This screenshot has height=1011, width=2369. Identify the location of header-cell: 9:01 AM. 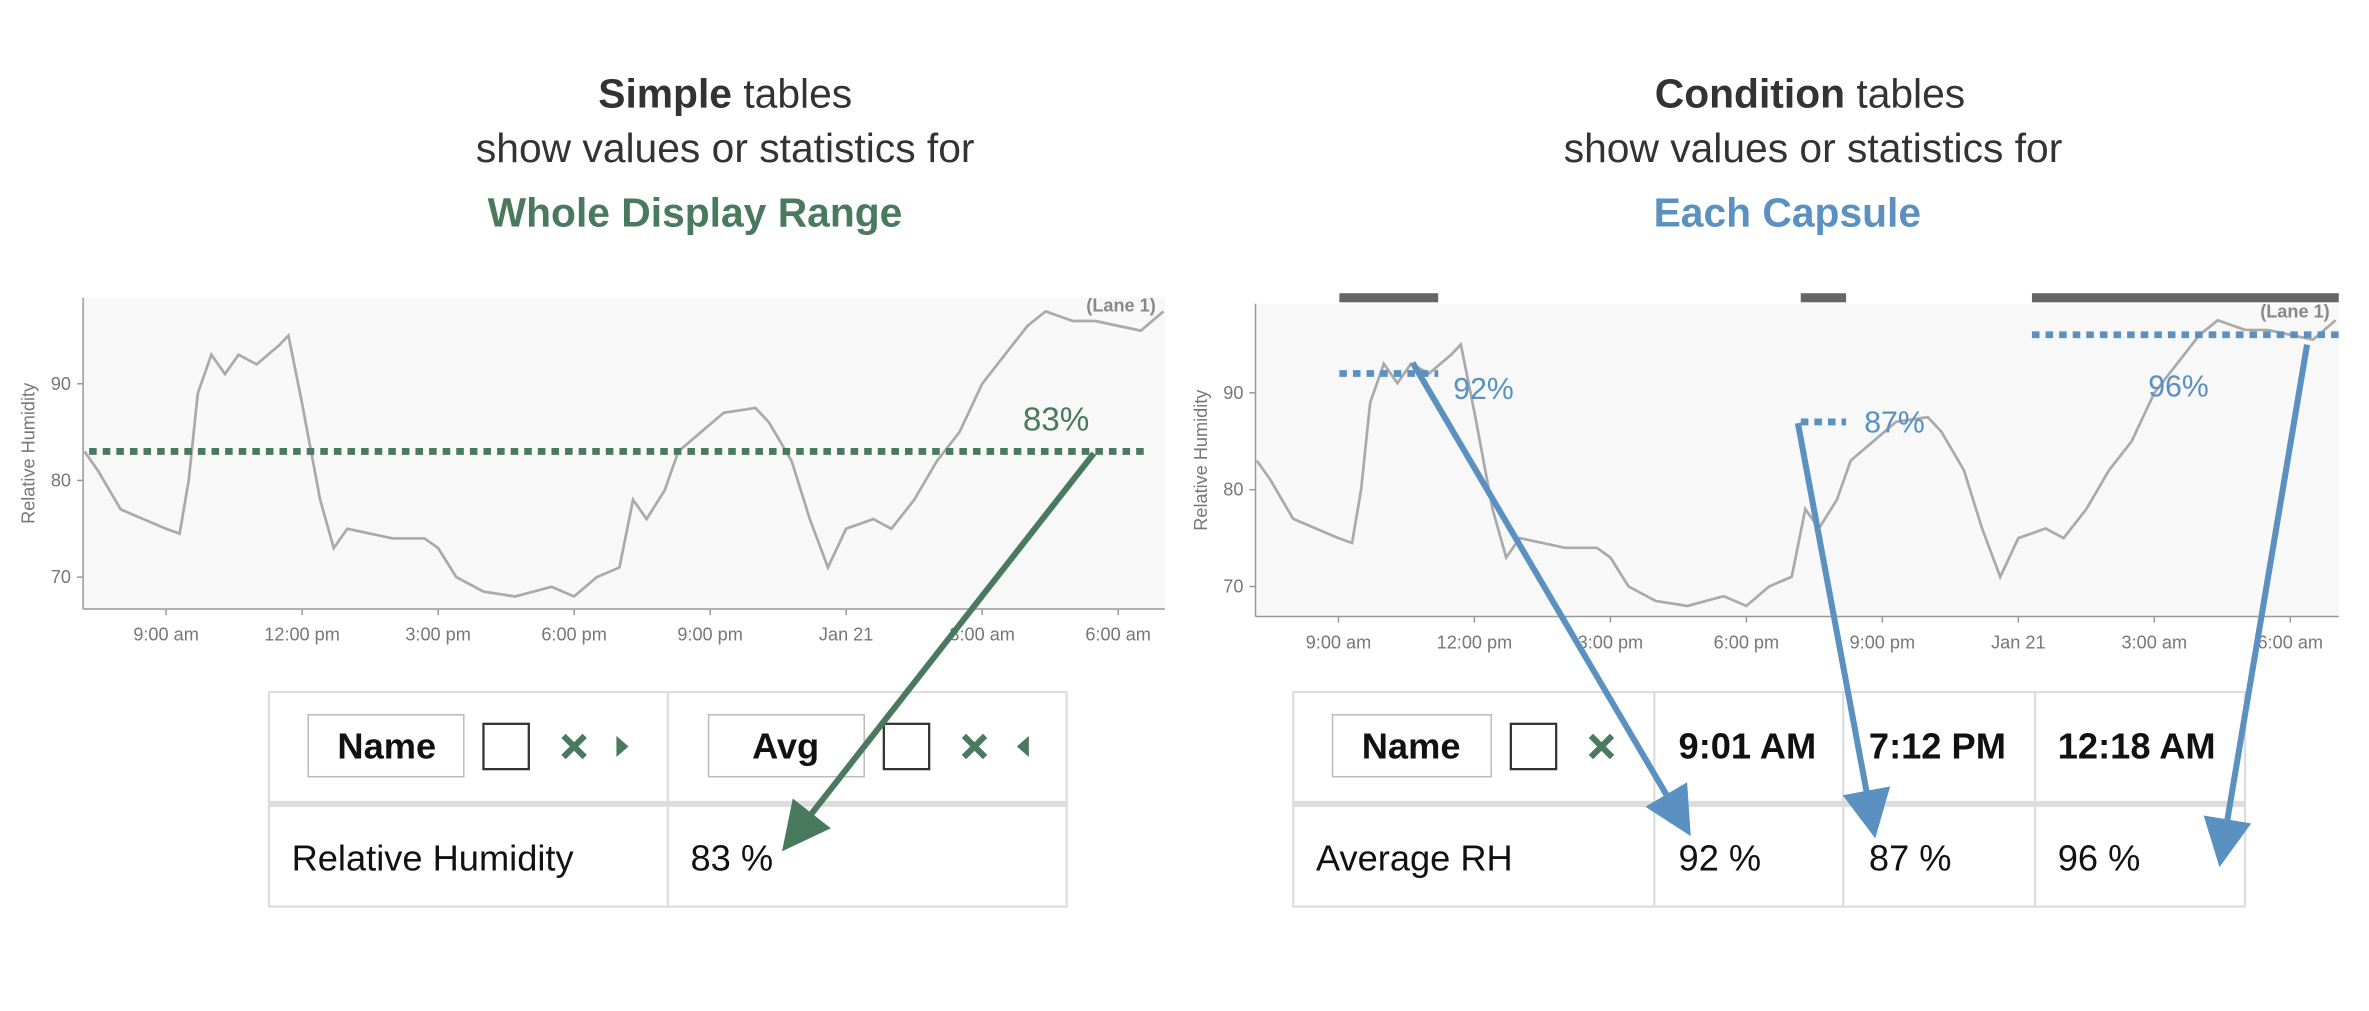
(1748, 746).